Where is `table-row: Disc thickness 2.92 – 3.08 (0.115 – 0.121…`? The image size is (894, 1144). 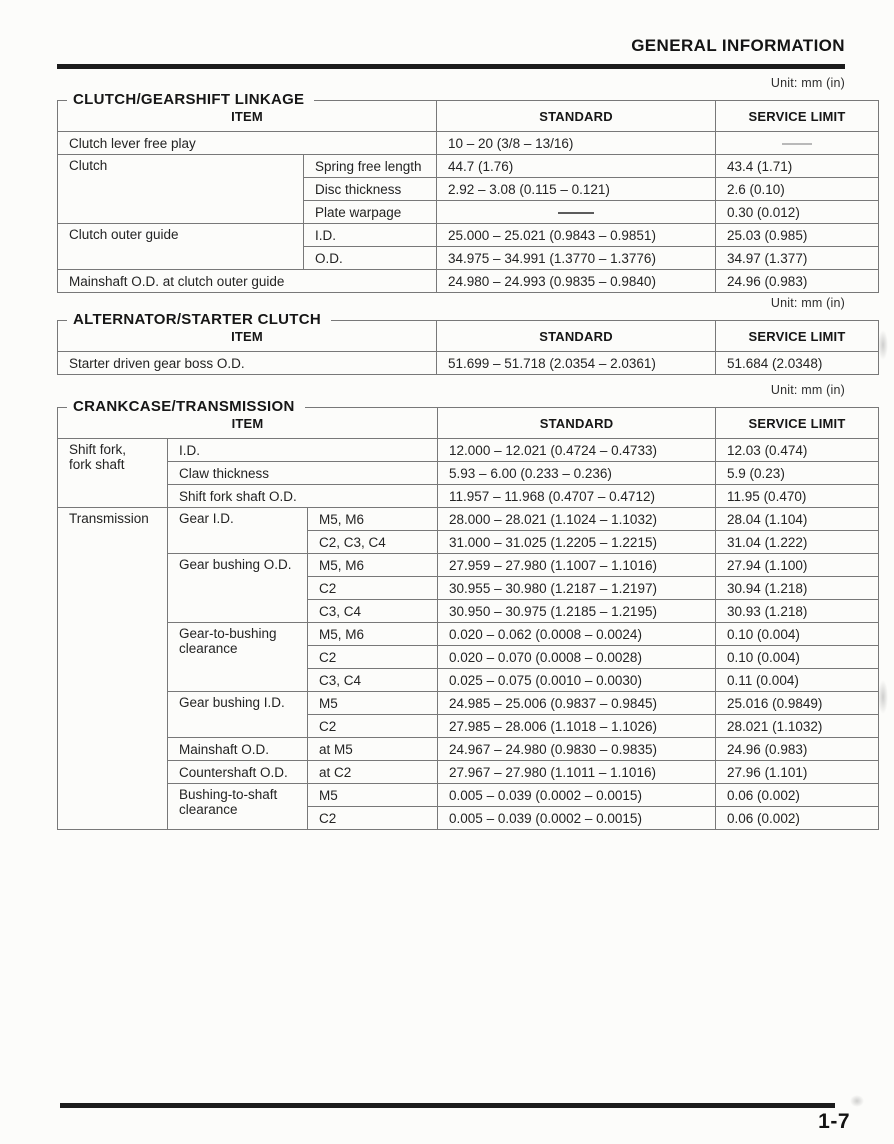
table-row: Disc thickness 2.92 – 3.08 (0.115 – 0.121… is located at coordinates (469, 189).